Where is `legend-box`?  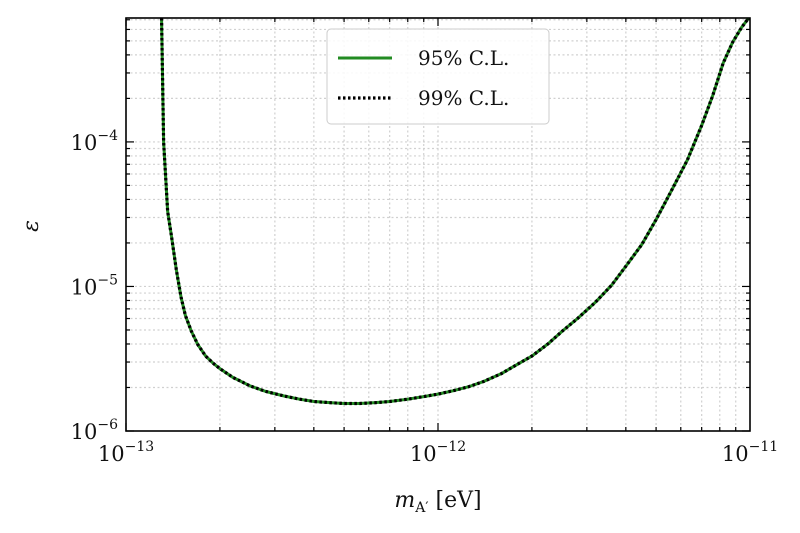 legend-box is located at coordinates (438, 76).